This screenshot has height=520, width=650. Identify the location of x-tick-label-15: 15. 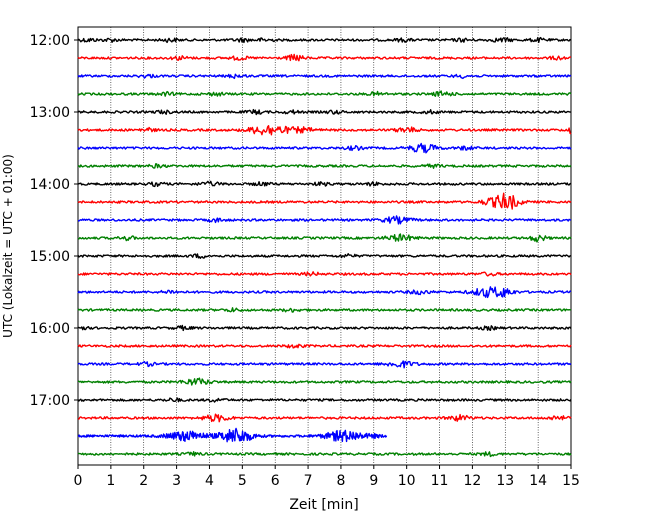
(571, 481).